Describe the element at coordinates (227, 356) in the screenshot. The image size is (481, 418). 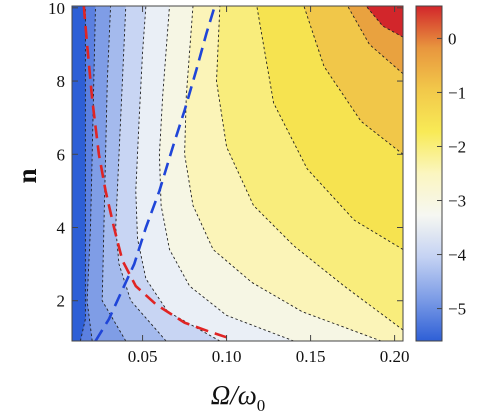
I see `x-tick-label: 0.10` at that location.